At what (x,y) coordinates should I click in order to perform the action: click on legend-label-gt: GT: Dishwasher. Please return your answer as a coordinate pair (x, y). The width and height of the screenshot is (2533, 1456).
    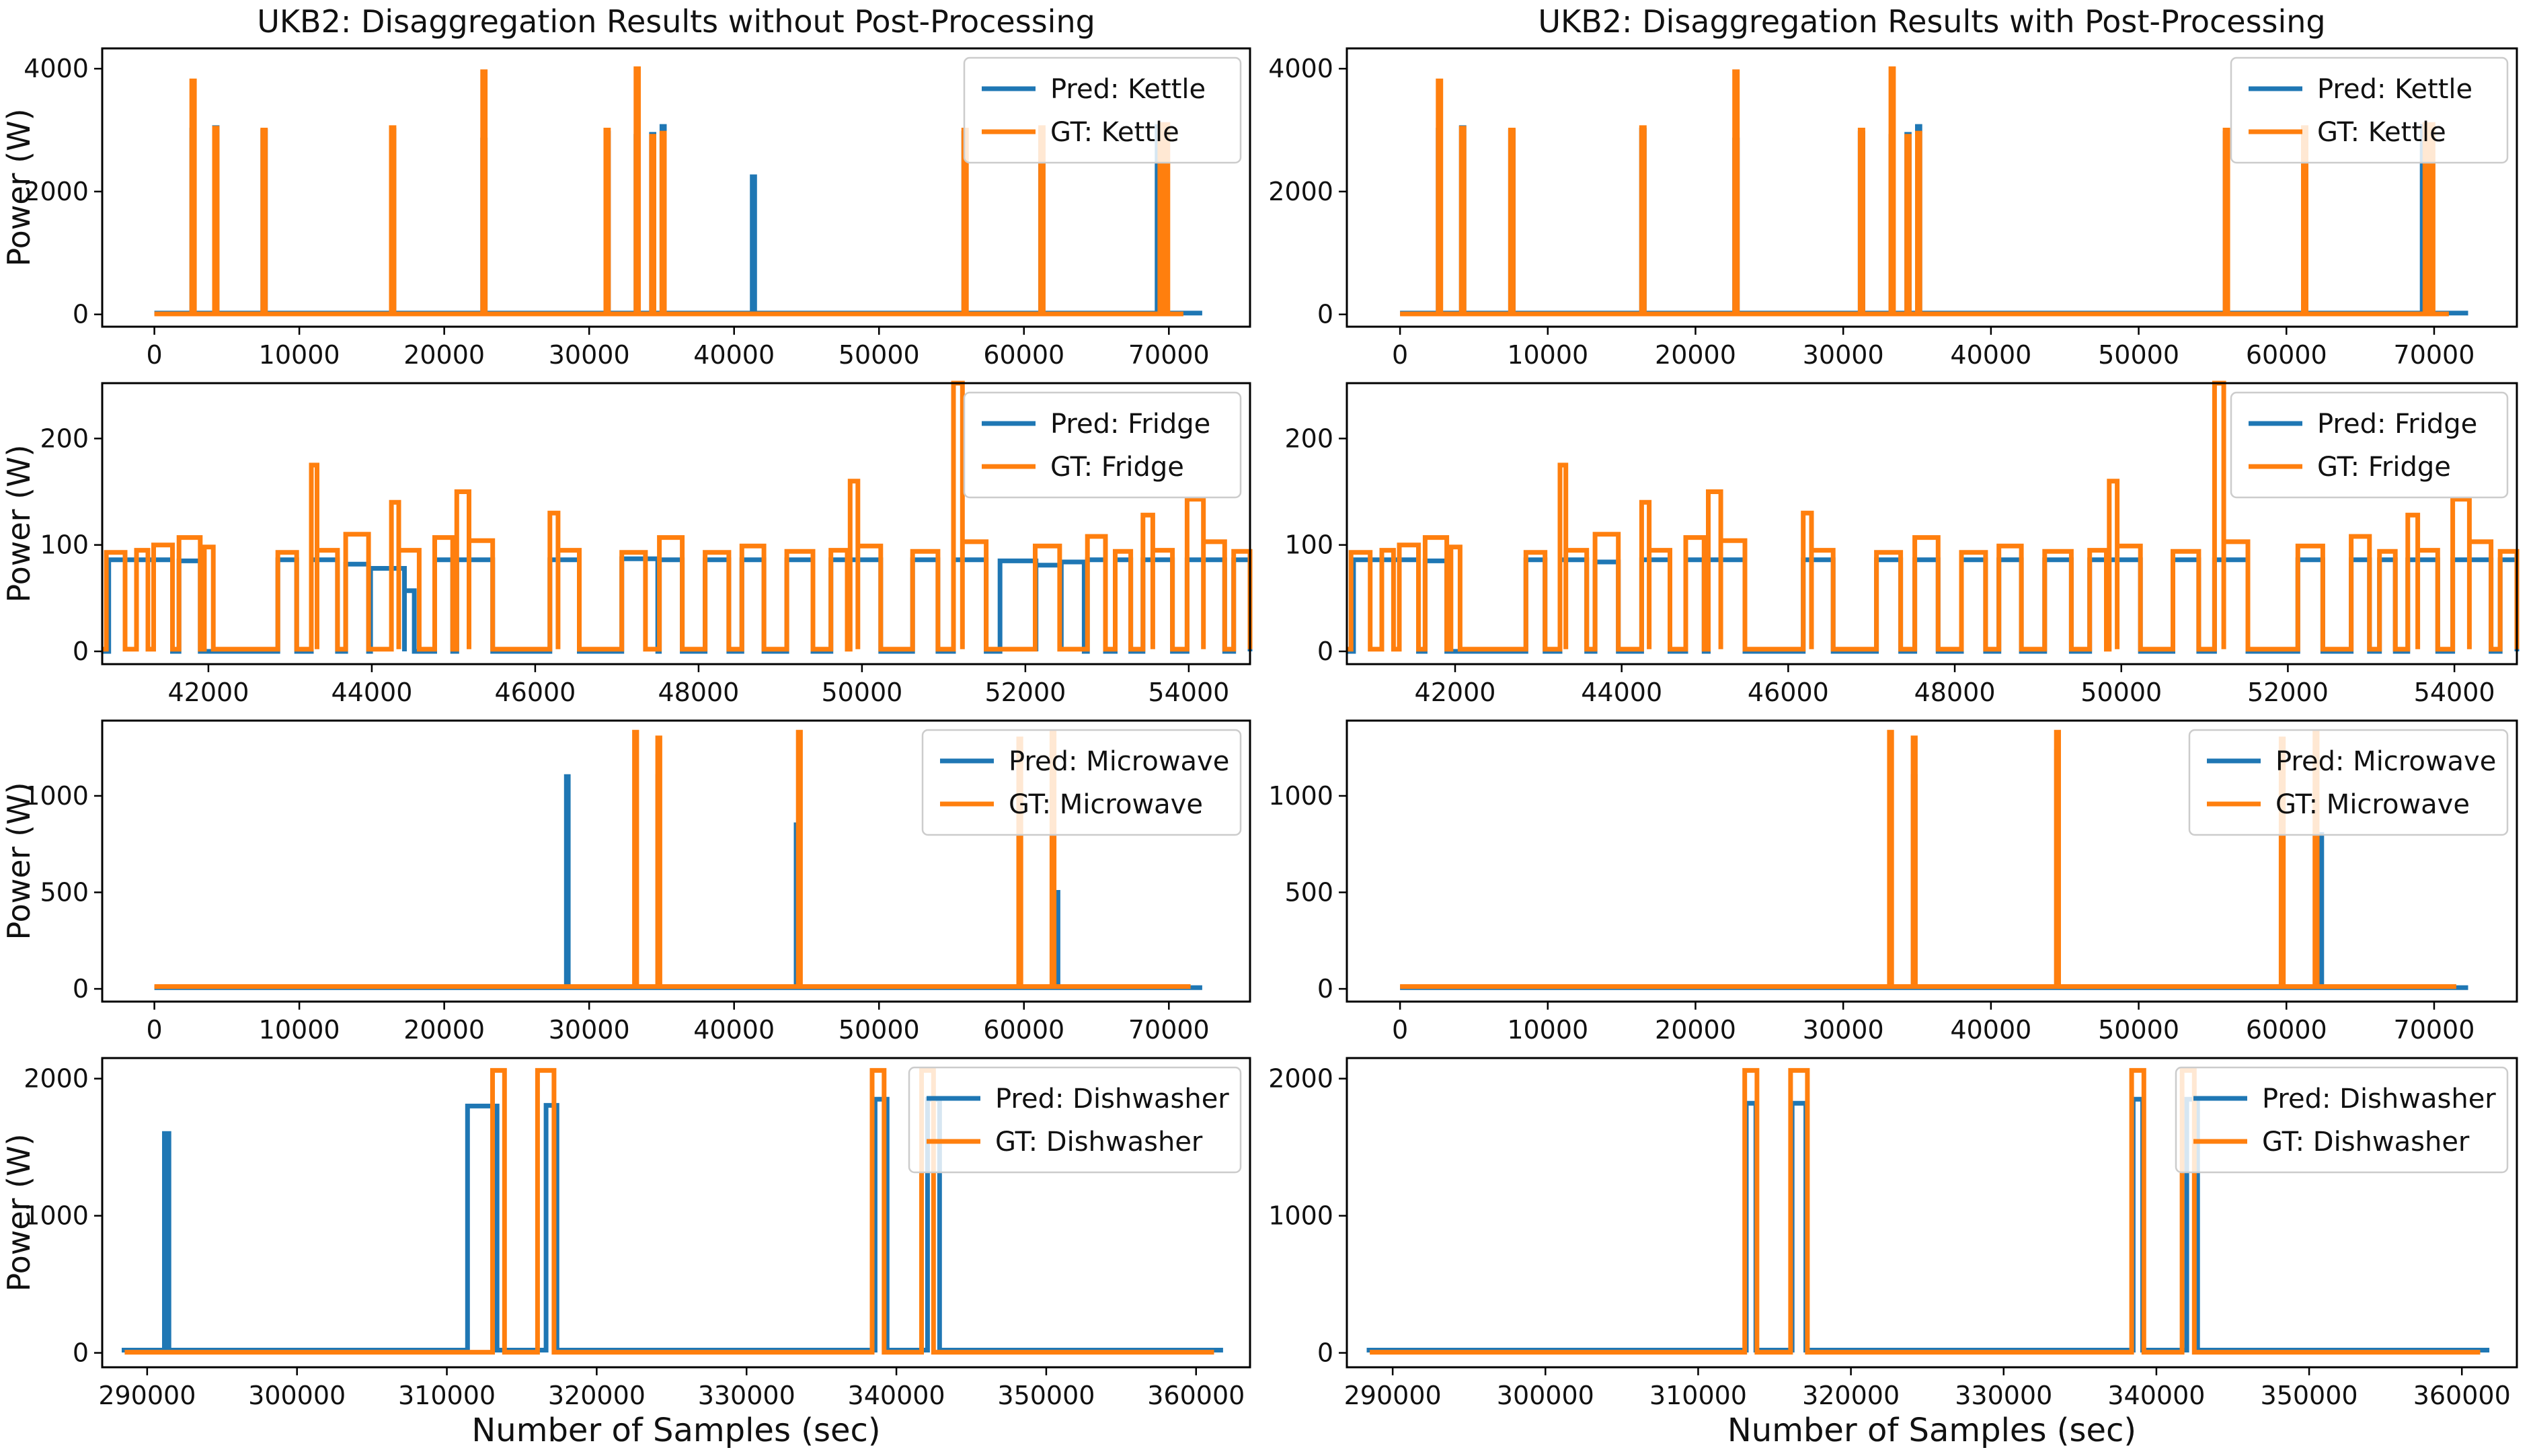
    Looking at the image, I should click on (1099, 1142).